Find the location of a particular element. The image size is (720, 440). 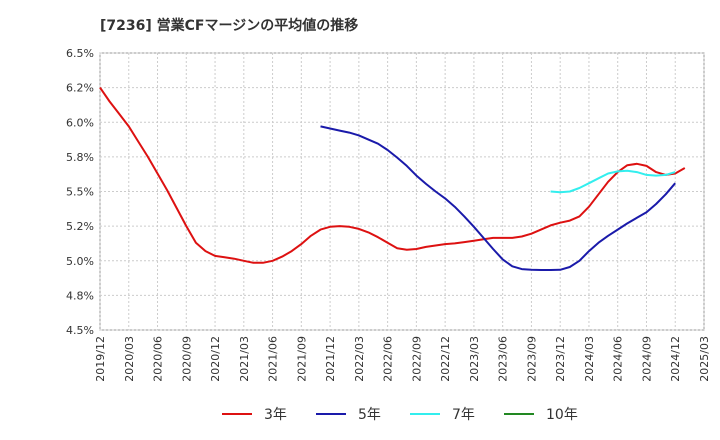

y-tick-label: 6.2% is located at coordinates (80, 88).